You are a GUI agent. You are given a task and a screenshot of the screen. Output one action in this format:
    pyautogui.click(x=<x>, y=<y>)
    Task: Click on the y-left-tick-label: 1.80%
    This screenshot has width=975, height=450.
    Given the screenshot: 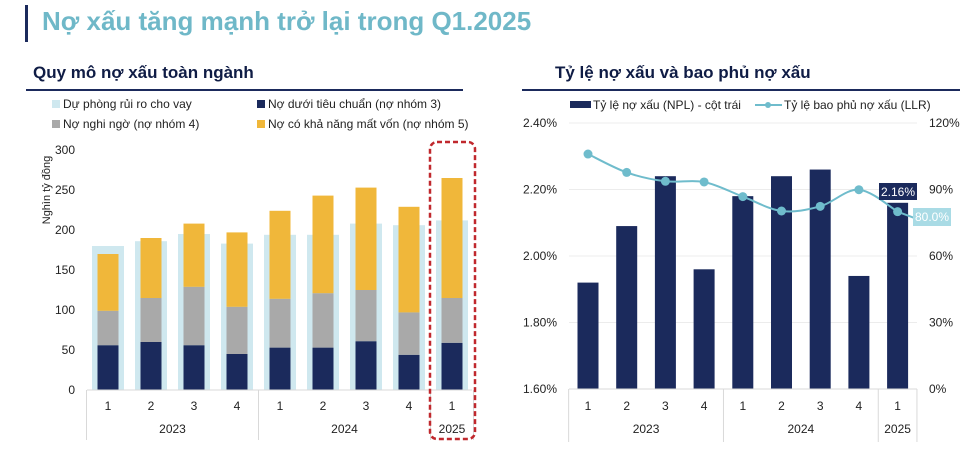 What is the action you would take?
    pyautogui.click(x=540, y=323)
    